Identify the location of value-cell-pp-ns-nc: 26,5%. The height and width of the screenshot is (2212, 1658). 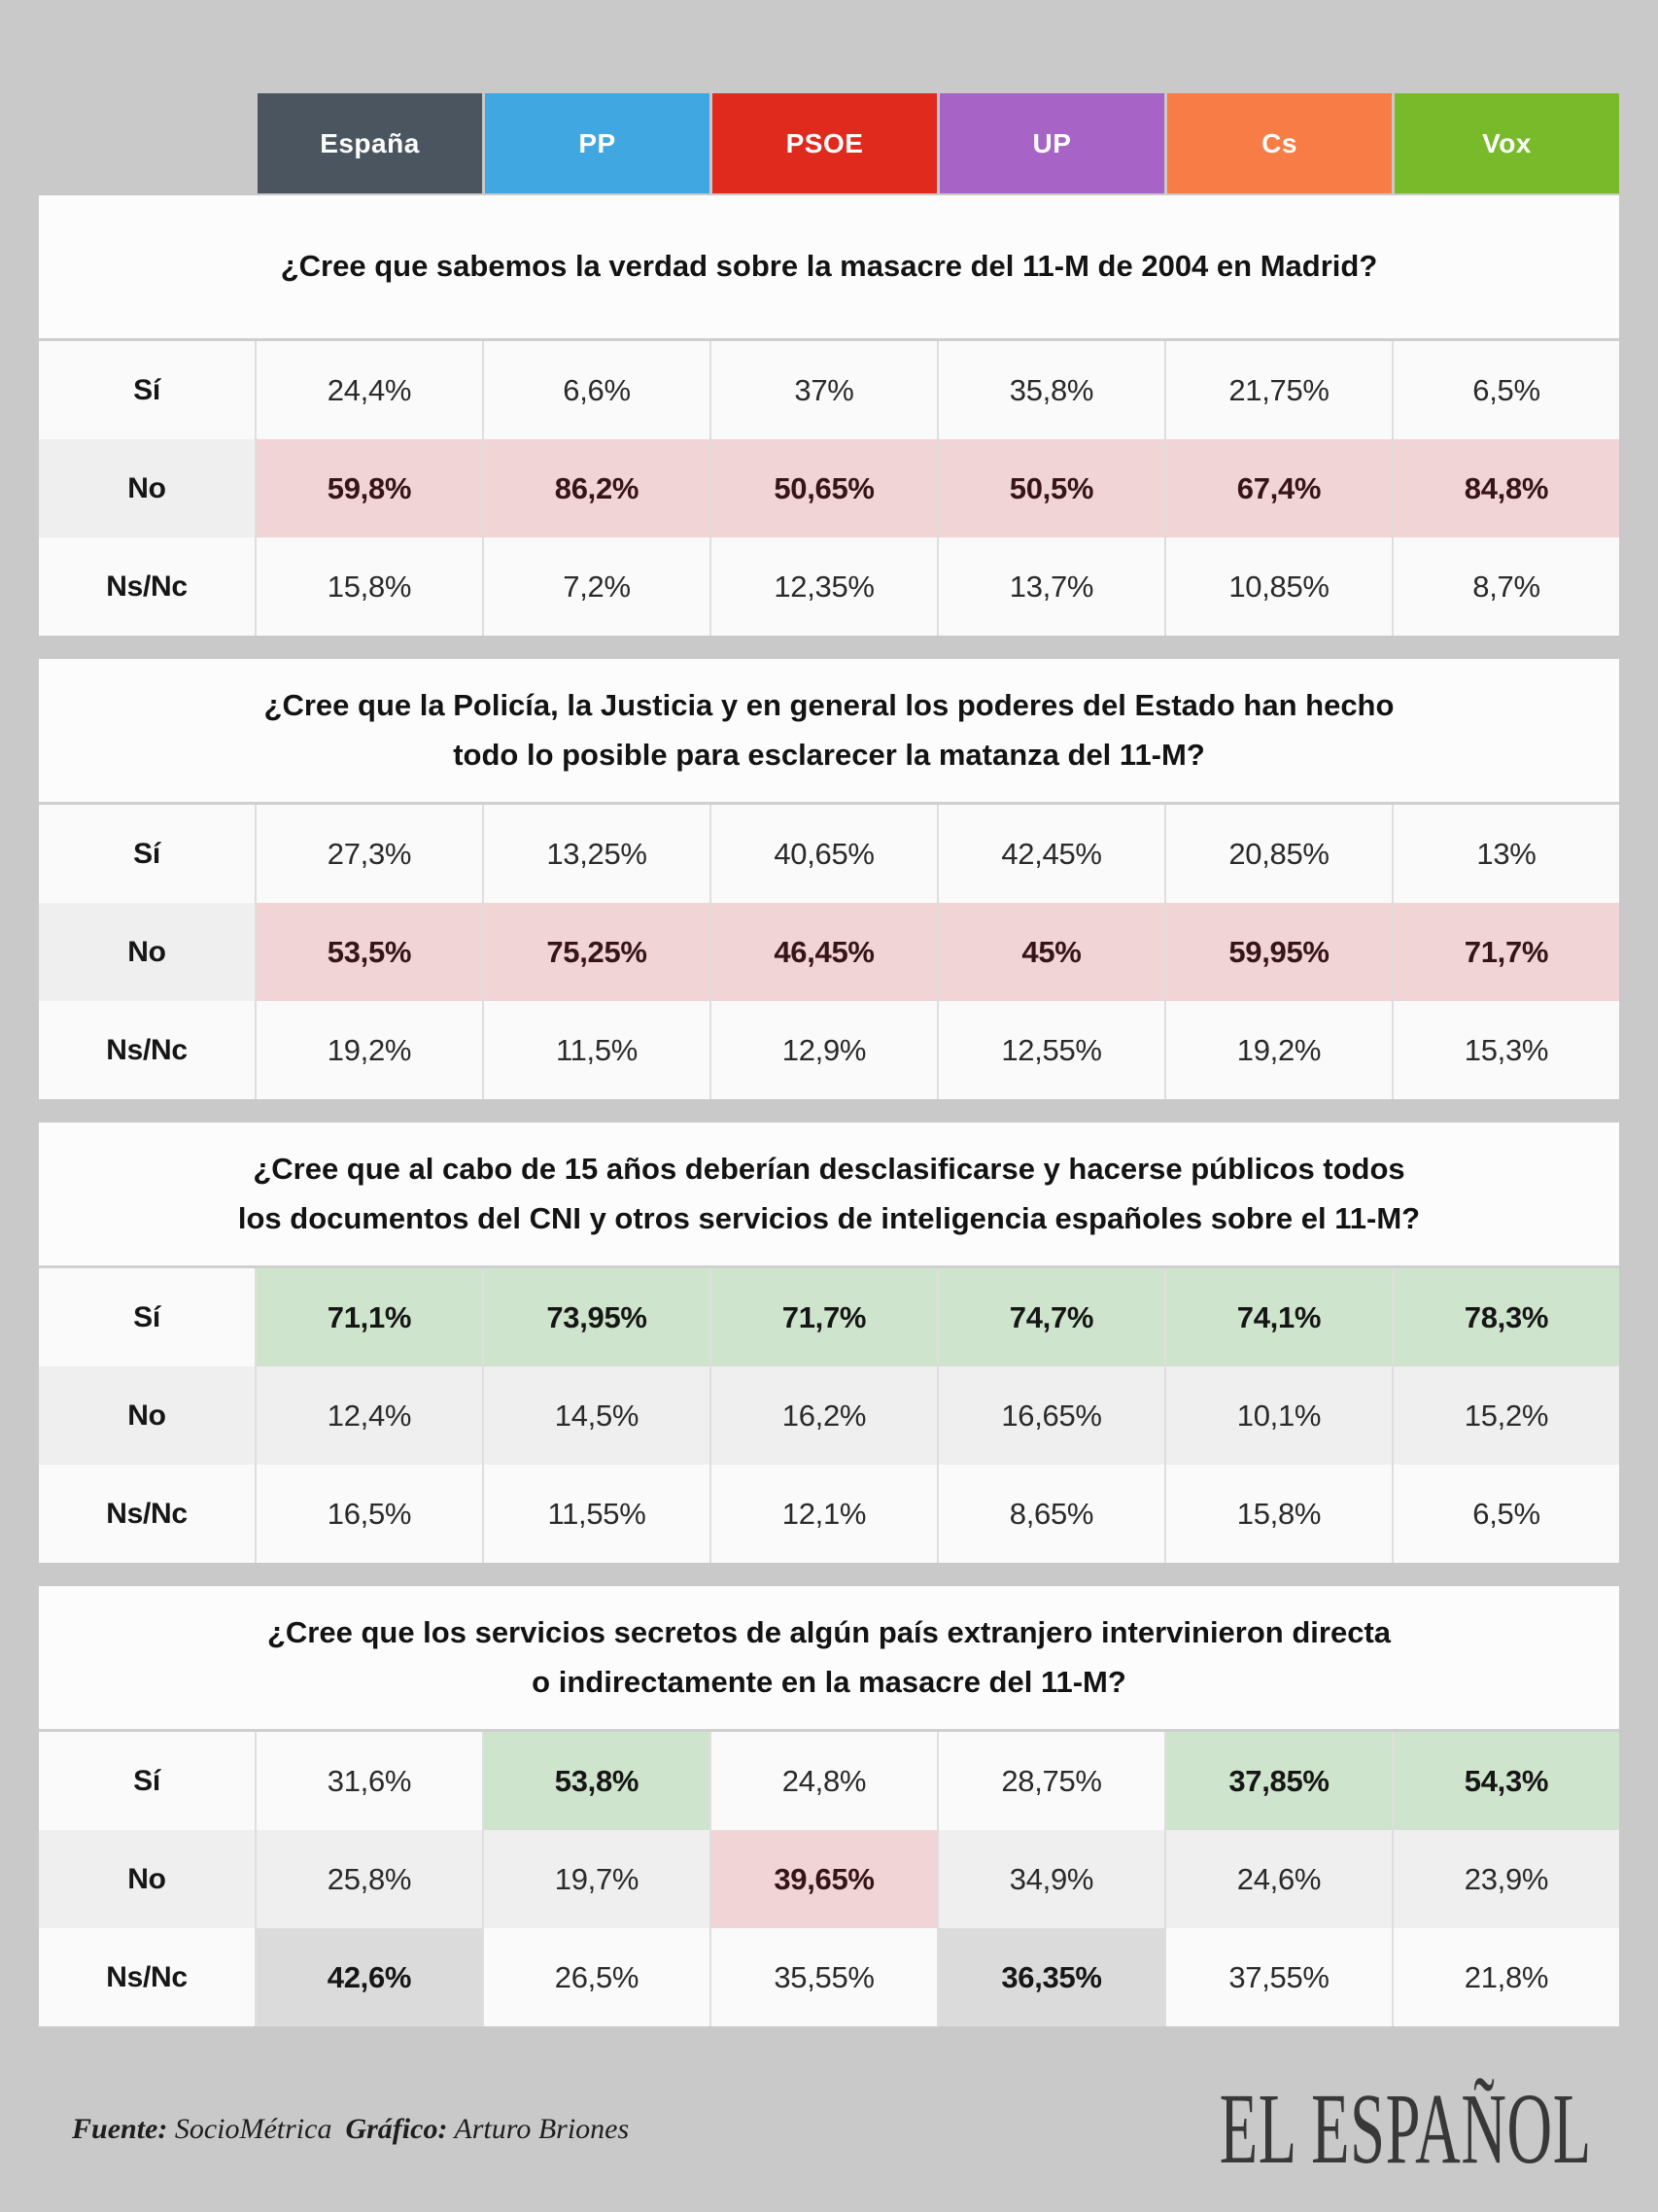
(595, 1977).